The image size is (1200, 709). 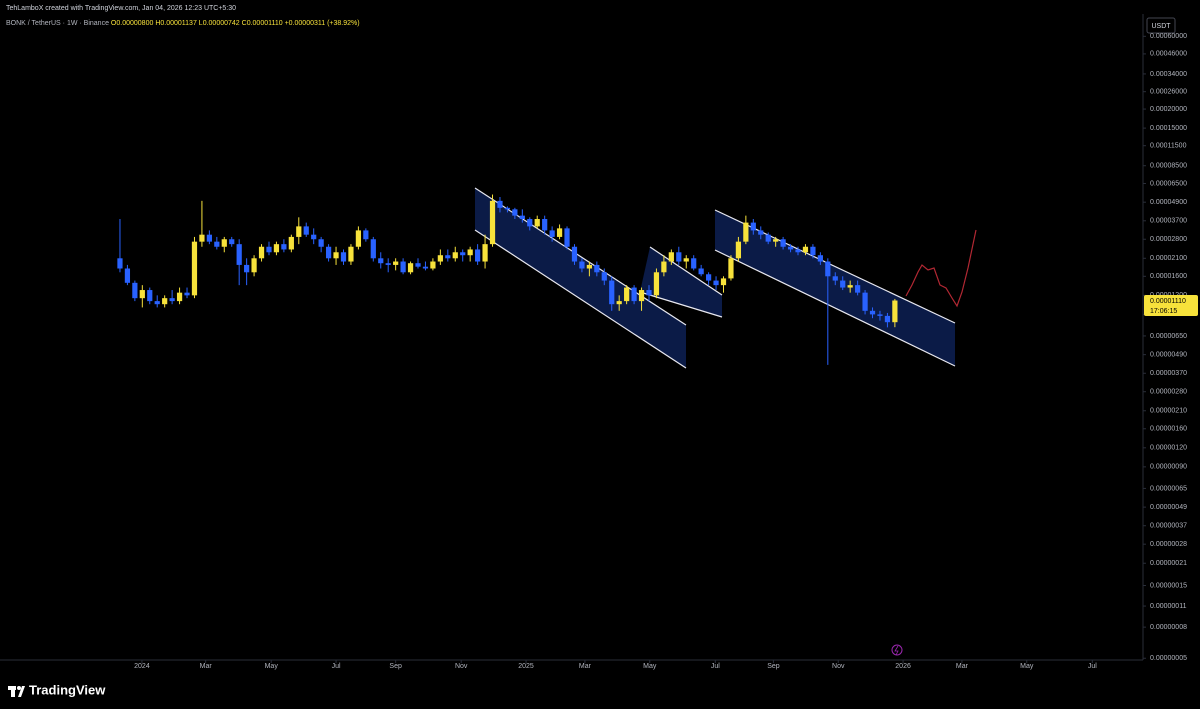 What do you see at coordinates (1168, 258) in the screenshot?
I see `y-tick-label: 0.00002100` at bounding box center [1168, 258].